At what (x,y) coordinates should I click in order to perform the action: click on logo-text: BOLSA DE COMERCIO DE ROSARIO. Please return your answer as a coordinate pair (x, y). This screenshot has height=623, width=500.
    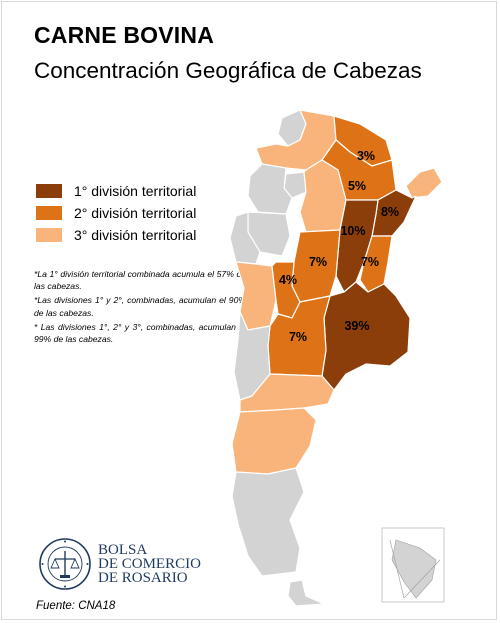
    Looking at the image, I should click on (149, 564).